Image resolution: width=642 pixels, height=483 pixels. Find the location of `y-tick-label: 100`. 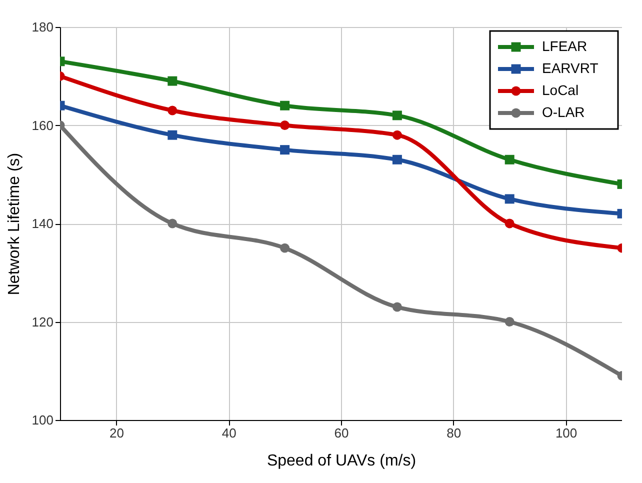

y-tick-label: 100 is located at coordinates (43, 420).